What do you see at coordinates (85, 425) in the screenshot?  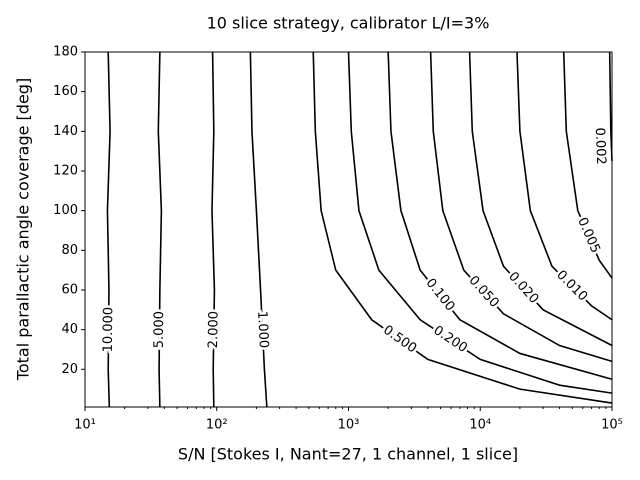 I see `x-tick-label: 10¹` at bounding box center [85, 425].